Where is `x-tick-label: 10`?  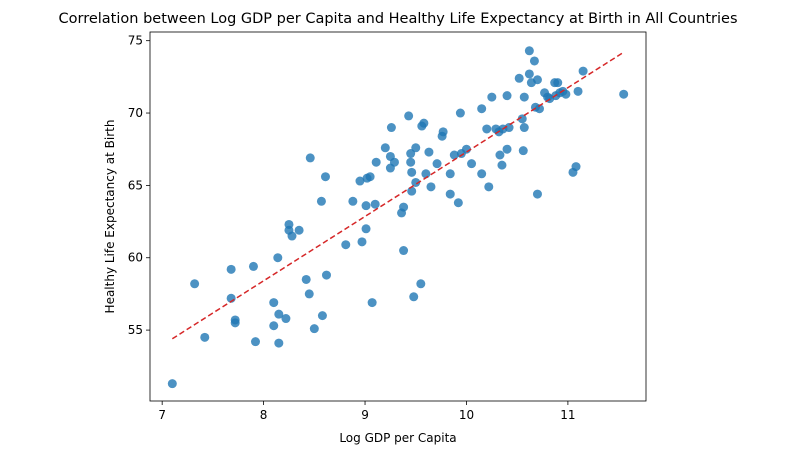 x-tick-label: 10 is located at coordinates (466, 415).